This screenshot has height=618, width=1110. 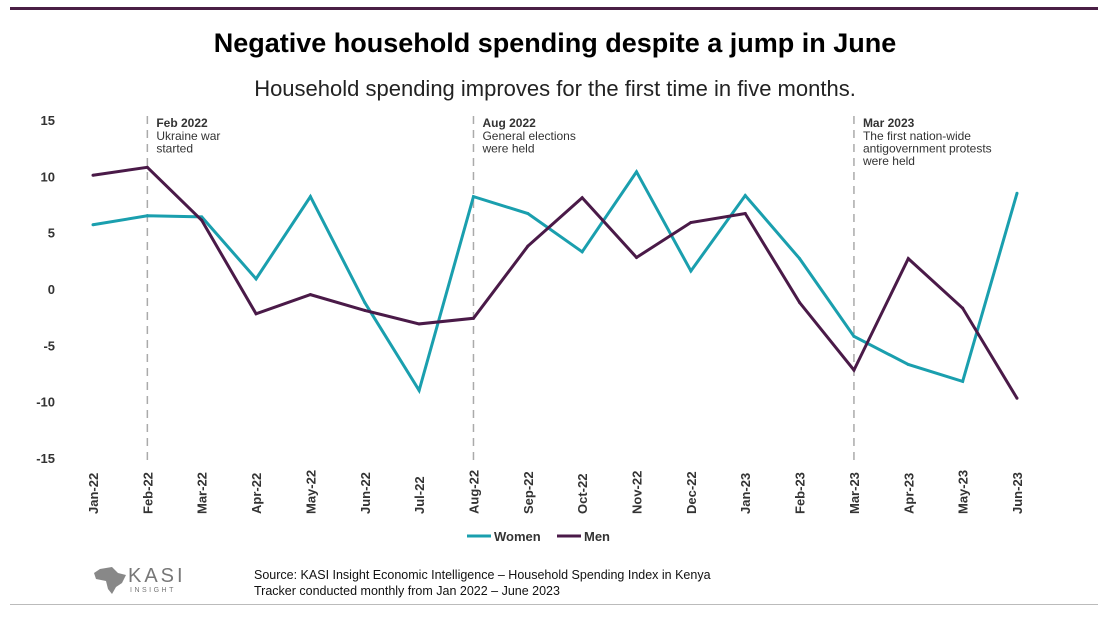 What do you see at coordinates (419, 495) in the screenshot?
I see `x-tick-label: Jul-22` at bounding box center [419, 495].